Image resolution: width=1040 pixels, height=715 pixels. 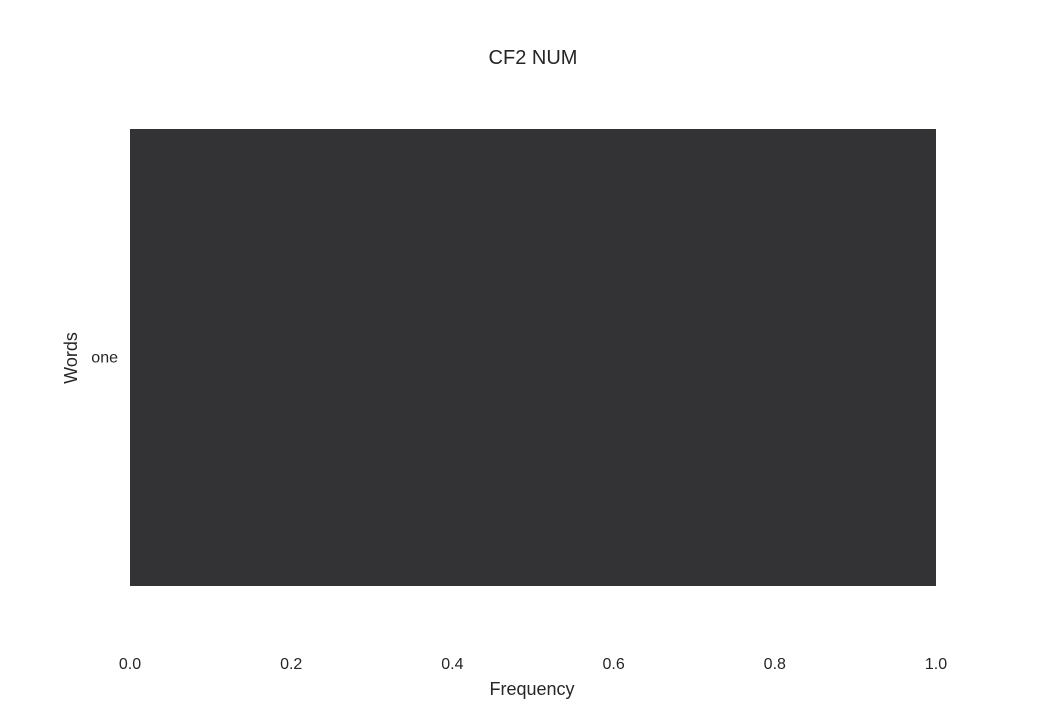 I want to click on y-axis-label: Words, so click(x=71, y=358).